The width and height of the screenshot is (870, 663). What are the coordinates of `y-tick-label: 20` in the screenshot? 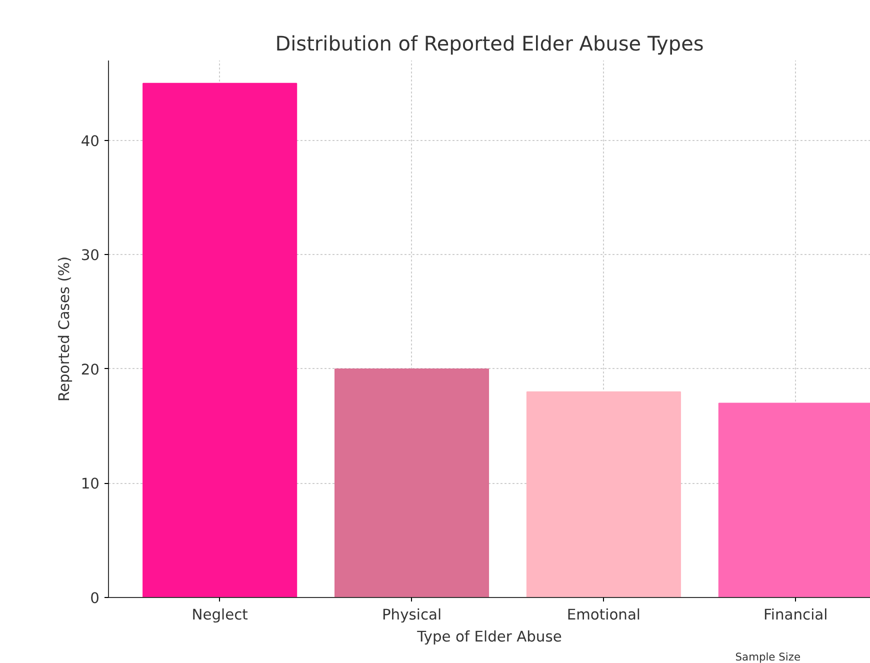 It's located at (90, 369).